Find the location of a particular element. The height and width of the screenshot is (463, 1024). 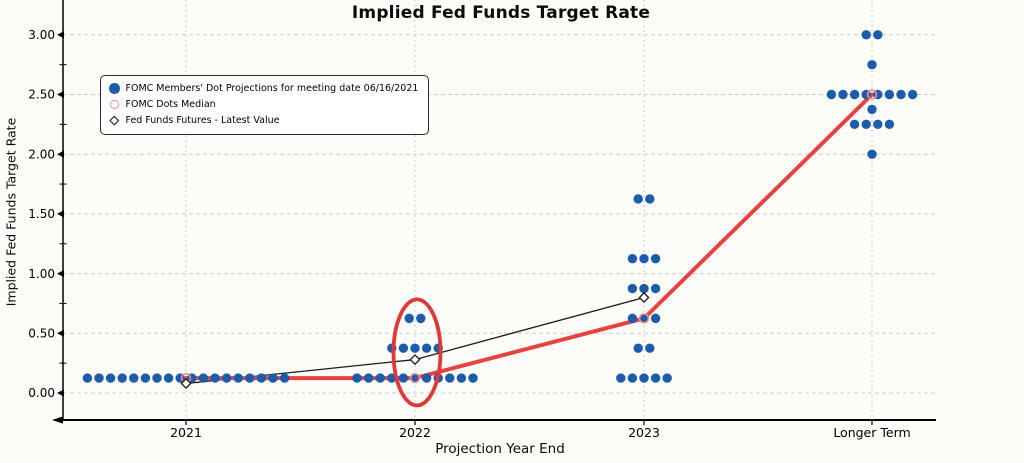

y-tick-label: 2.00 is located at coordinates (41, 154).